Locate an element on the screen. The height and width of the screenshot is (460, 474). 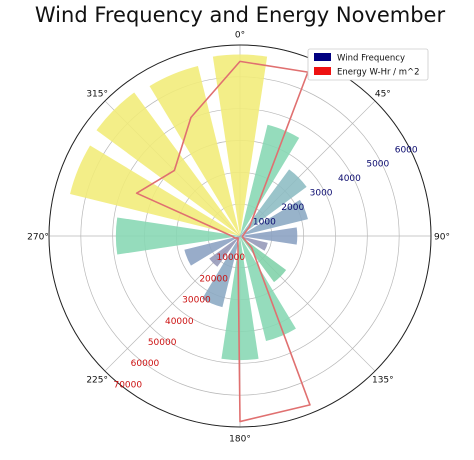
frequency-bar-337.5 is located at coordinates (194, 151).